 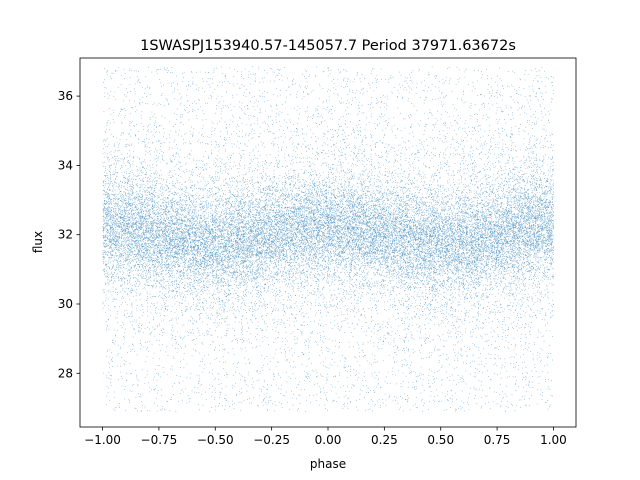 What do you see at coordinates (215, 440) in the screenshot?
I see `x-tick-label: −0.50` at bounding box center [215, 440].